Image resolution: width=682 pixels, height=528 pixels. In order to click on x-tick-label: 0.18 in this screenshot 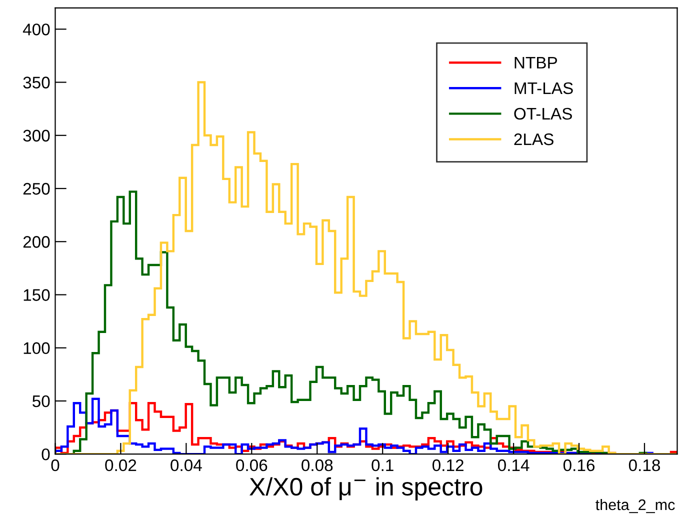, I will do `click(644, 465)`.